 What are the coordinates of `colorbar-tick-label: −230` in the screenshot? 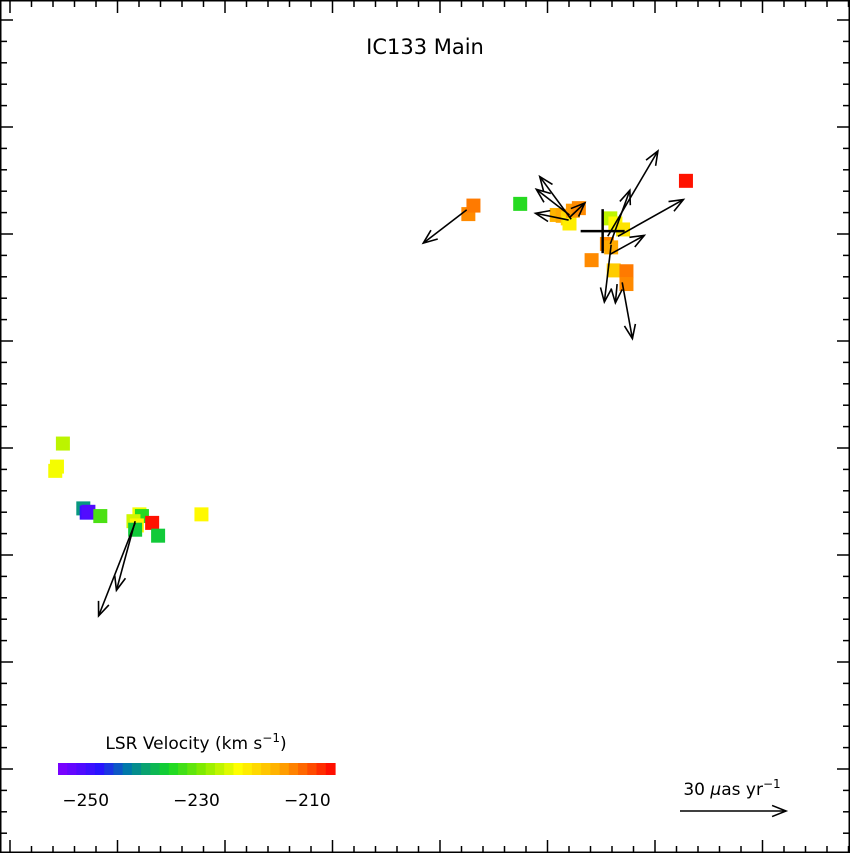 It's located at (196, 801).